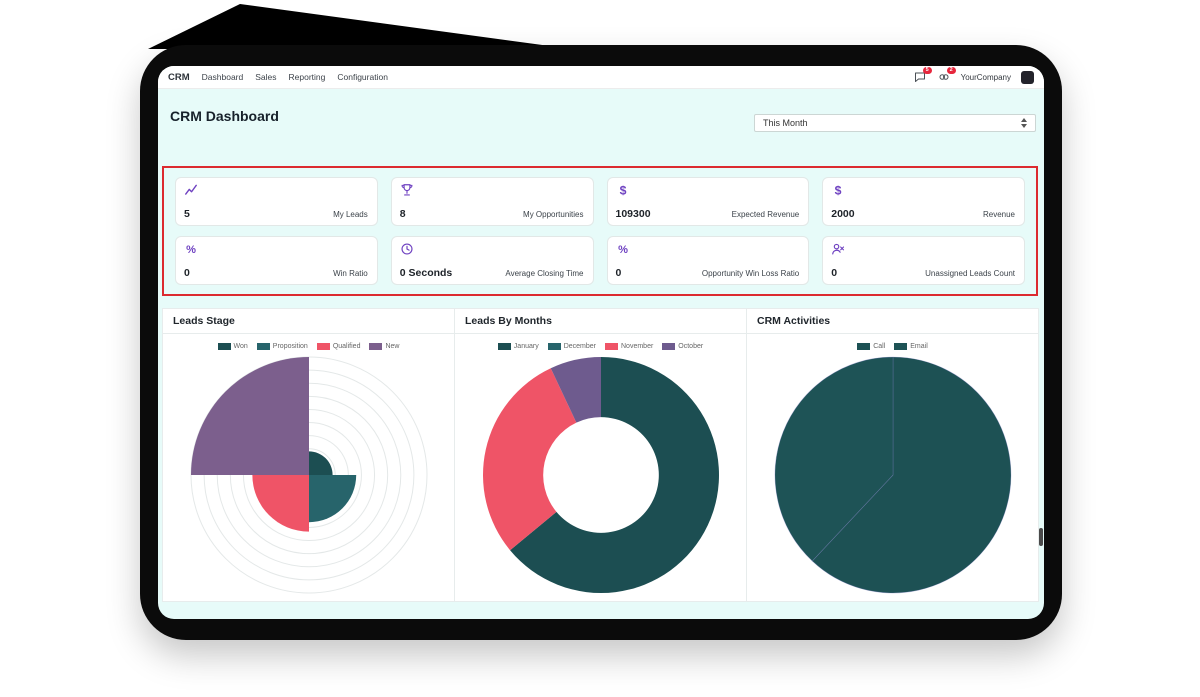 This screenshot has width=1200, height=697. I want to click on panel-title: CRM Activities, so click(892, 321).